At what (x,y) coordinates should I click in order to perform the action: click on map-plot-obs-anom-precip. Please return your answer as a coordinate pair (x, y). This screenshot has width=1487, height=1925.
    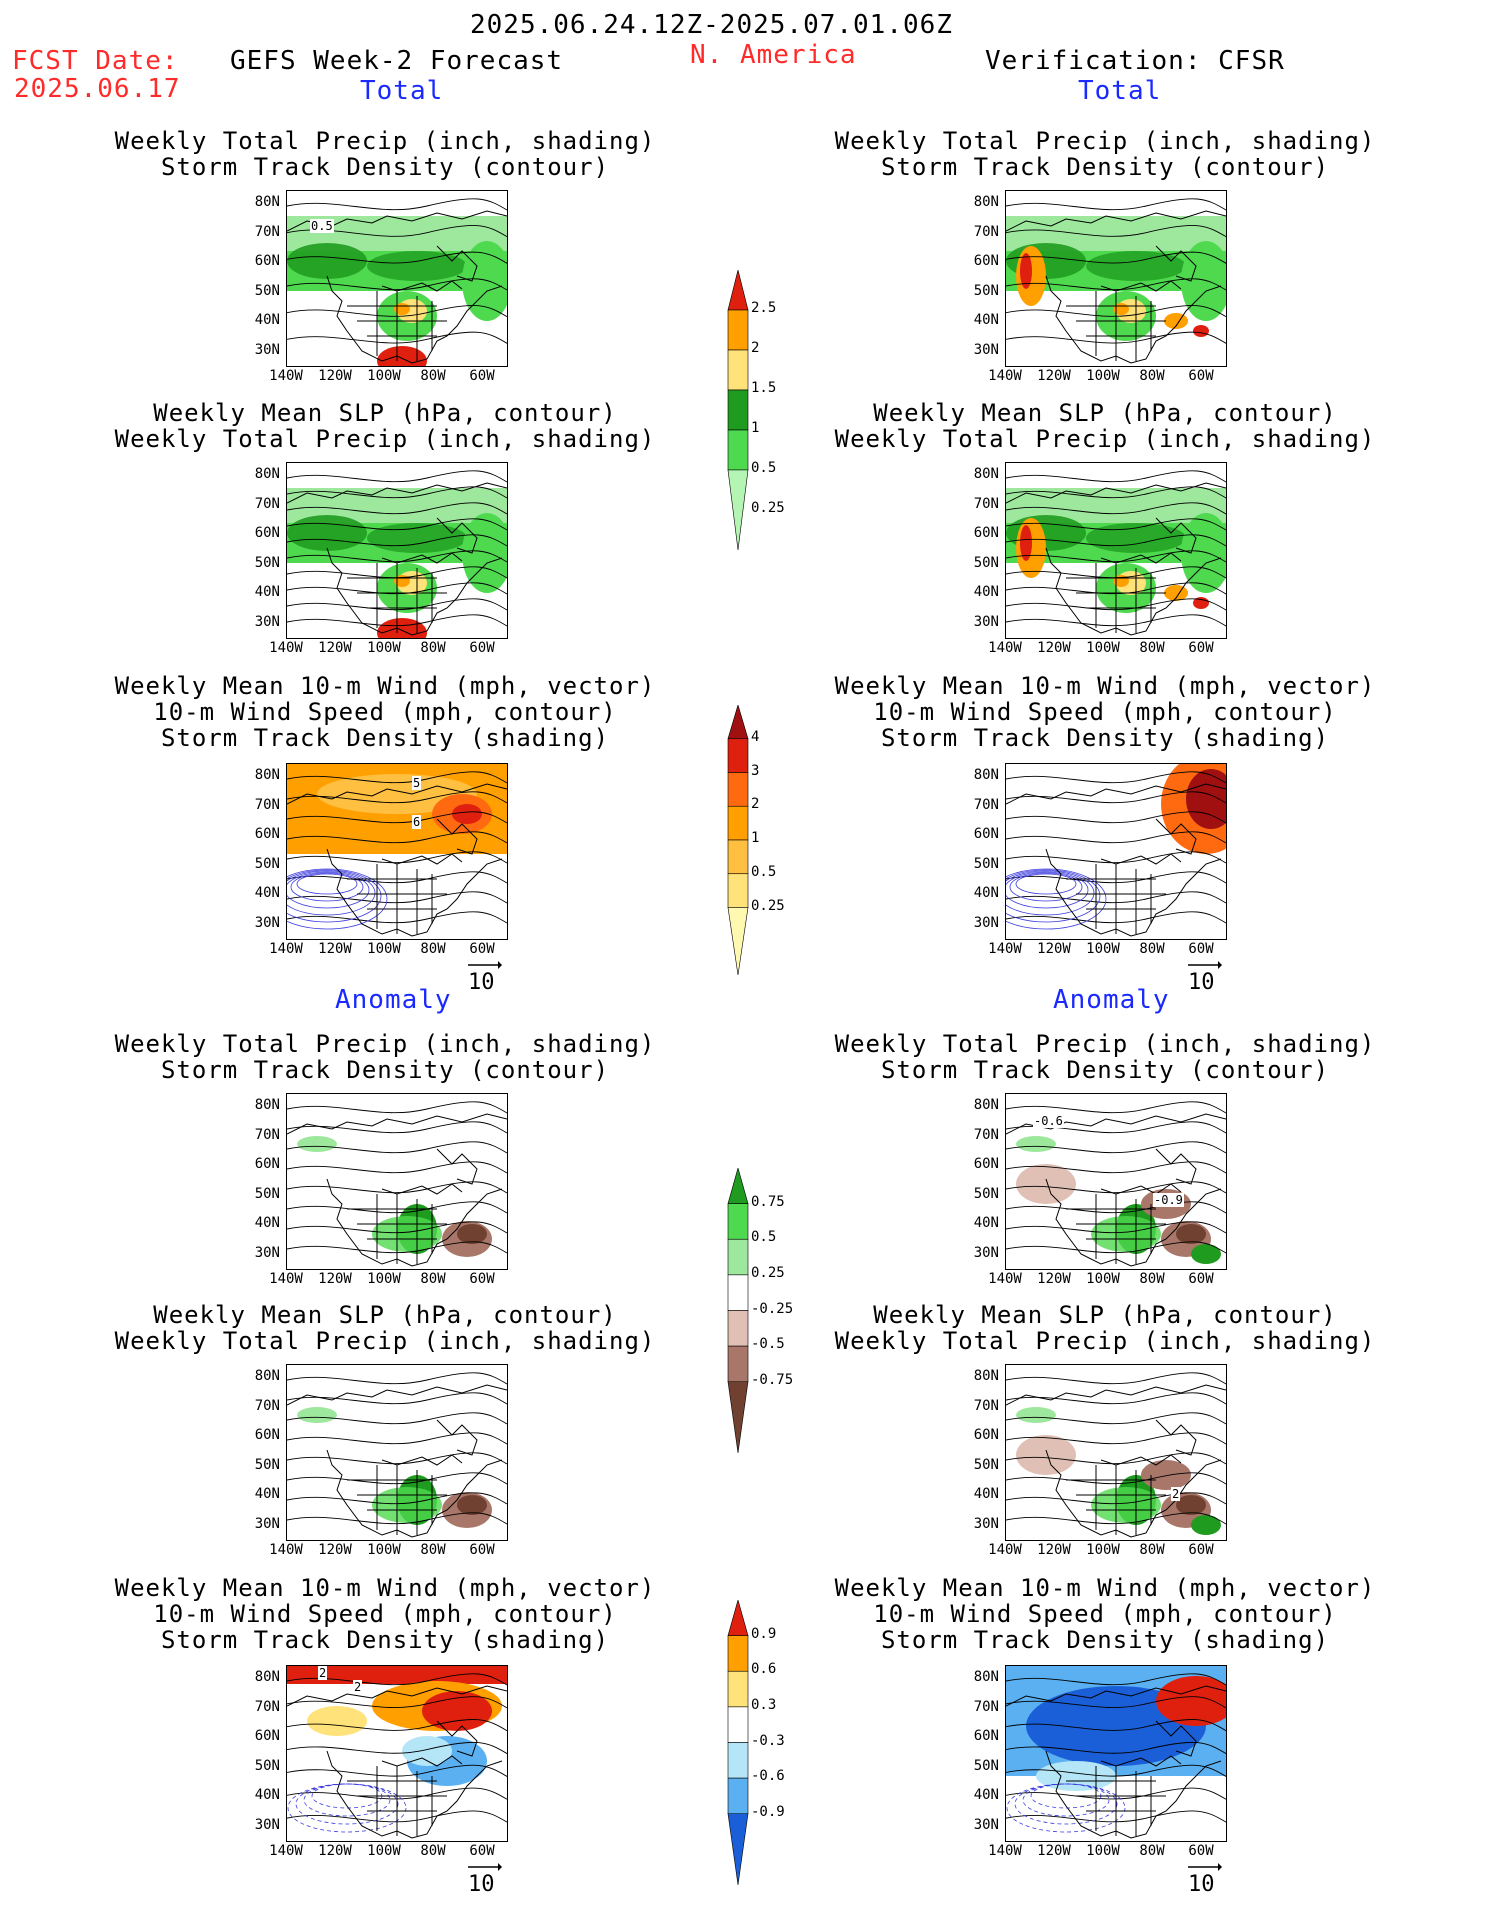
    Looking at the image, I should click on (1116, 1184).